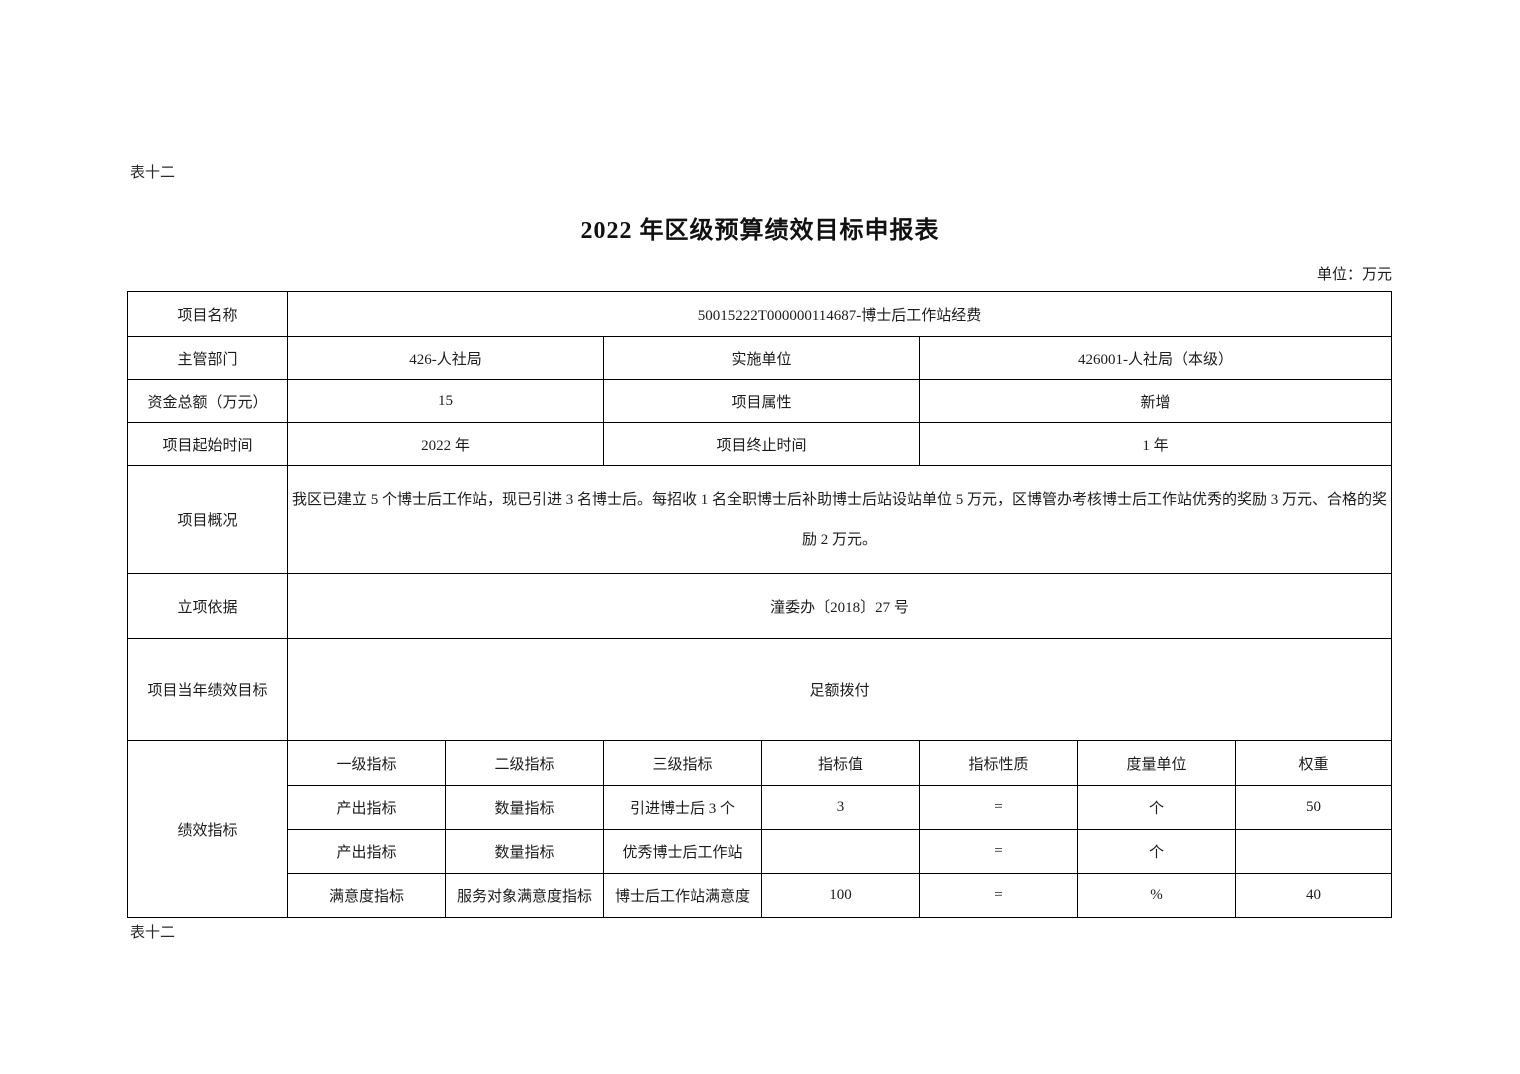 The width and height of the screenshot is (1520, 1074). Describe the element at coordinates (682, 895) in the screenshot. I see `indicator-level3: 博士后工作站满意度` at that location.